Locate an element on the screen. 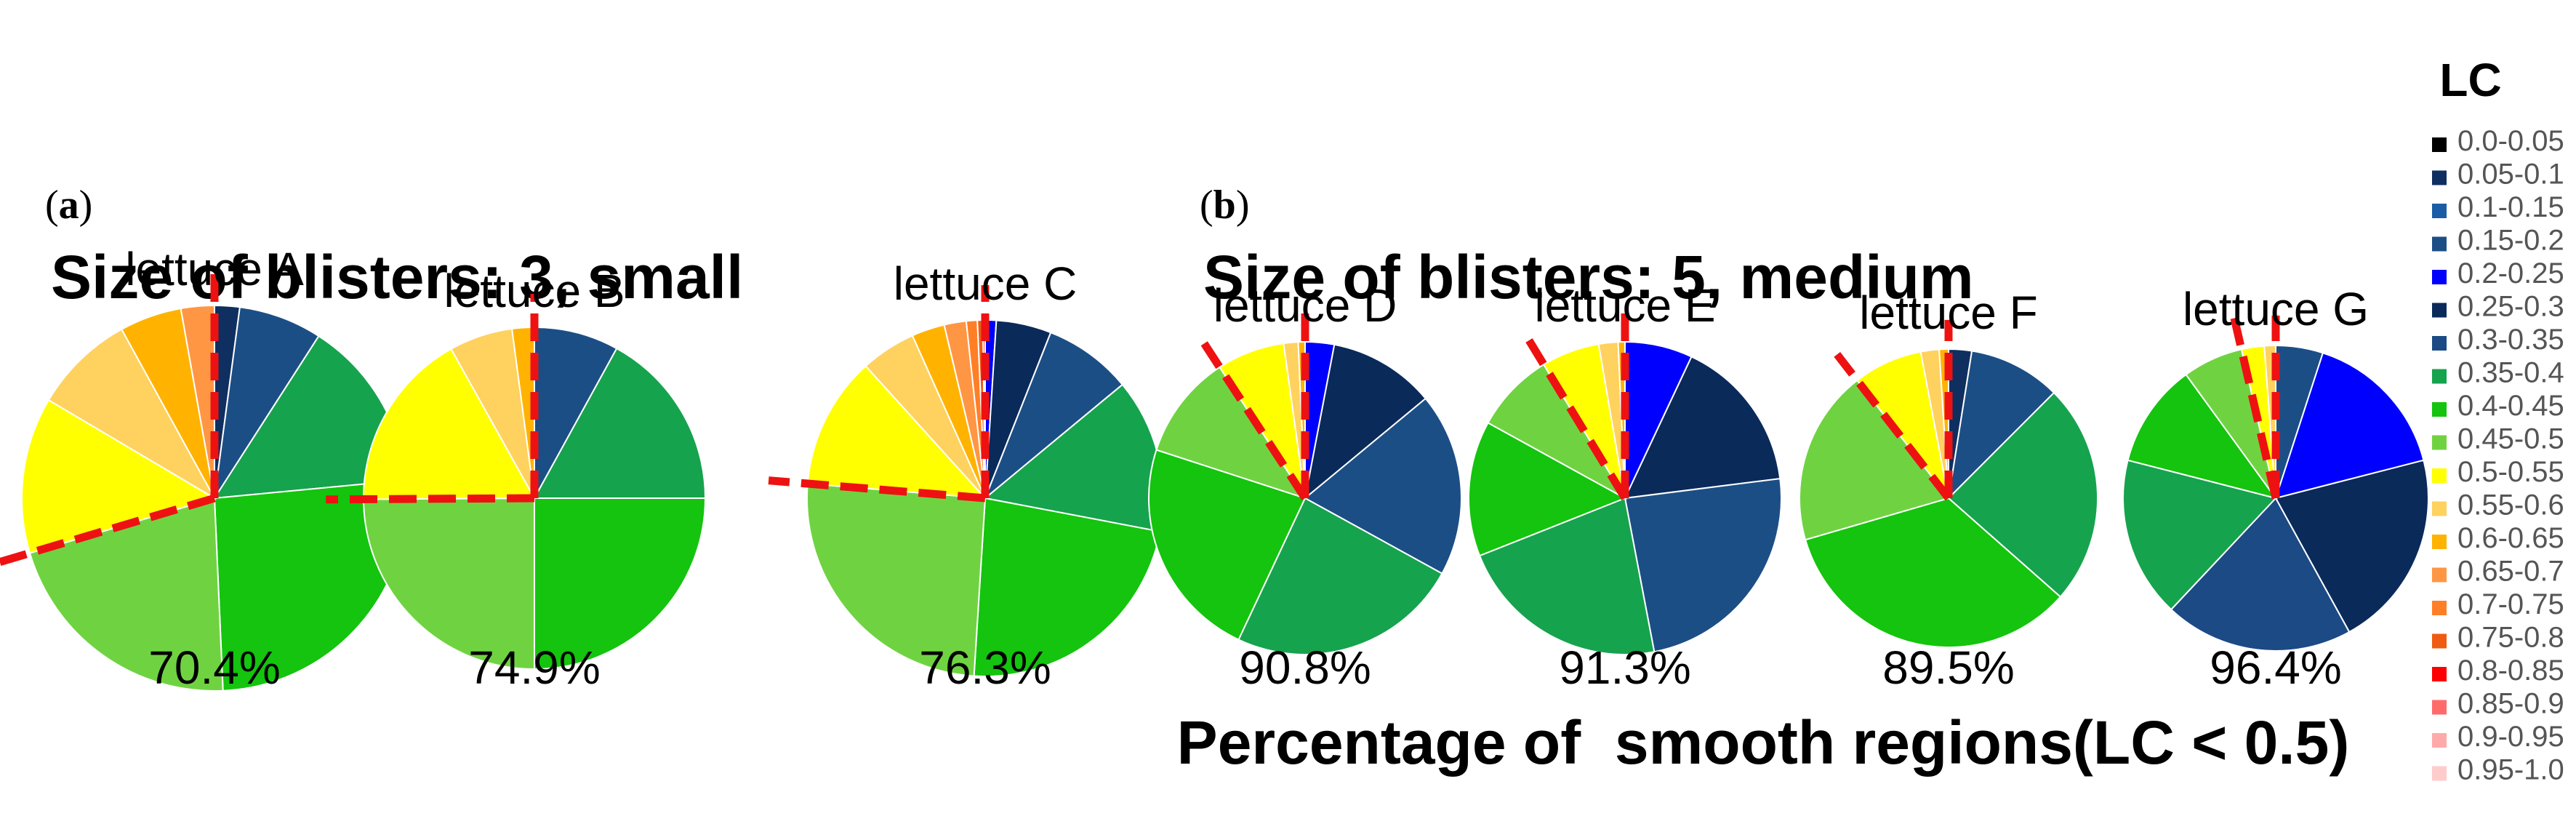  legend-label: 0.3-0.35 is located at coordinates (2510, 340).